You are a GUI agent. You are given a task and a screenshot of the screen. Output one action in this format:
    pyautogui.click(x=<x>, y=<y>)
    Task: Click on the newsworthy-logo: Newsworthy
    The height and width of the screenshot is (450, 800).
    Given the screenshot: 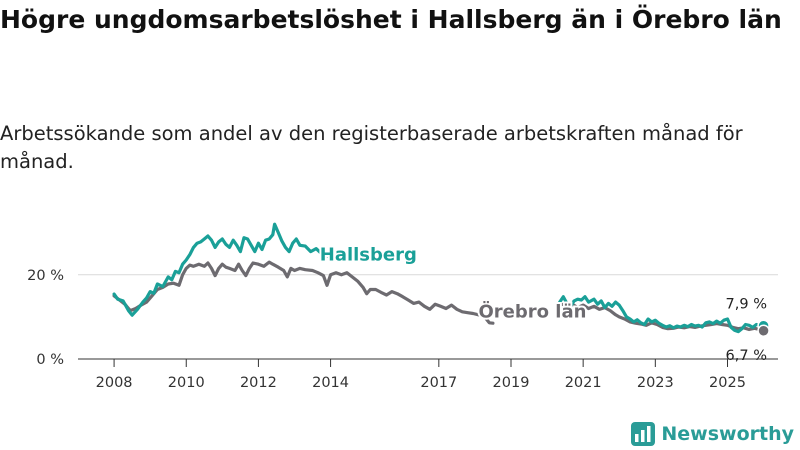 What is the action you would take?
    pyautogui.click(x=712, y=434)
    